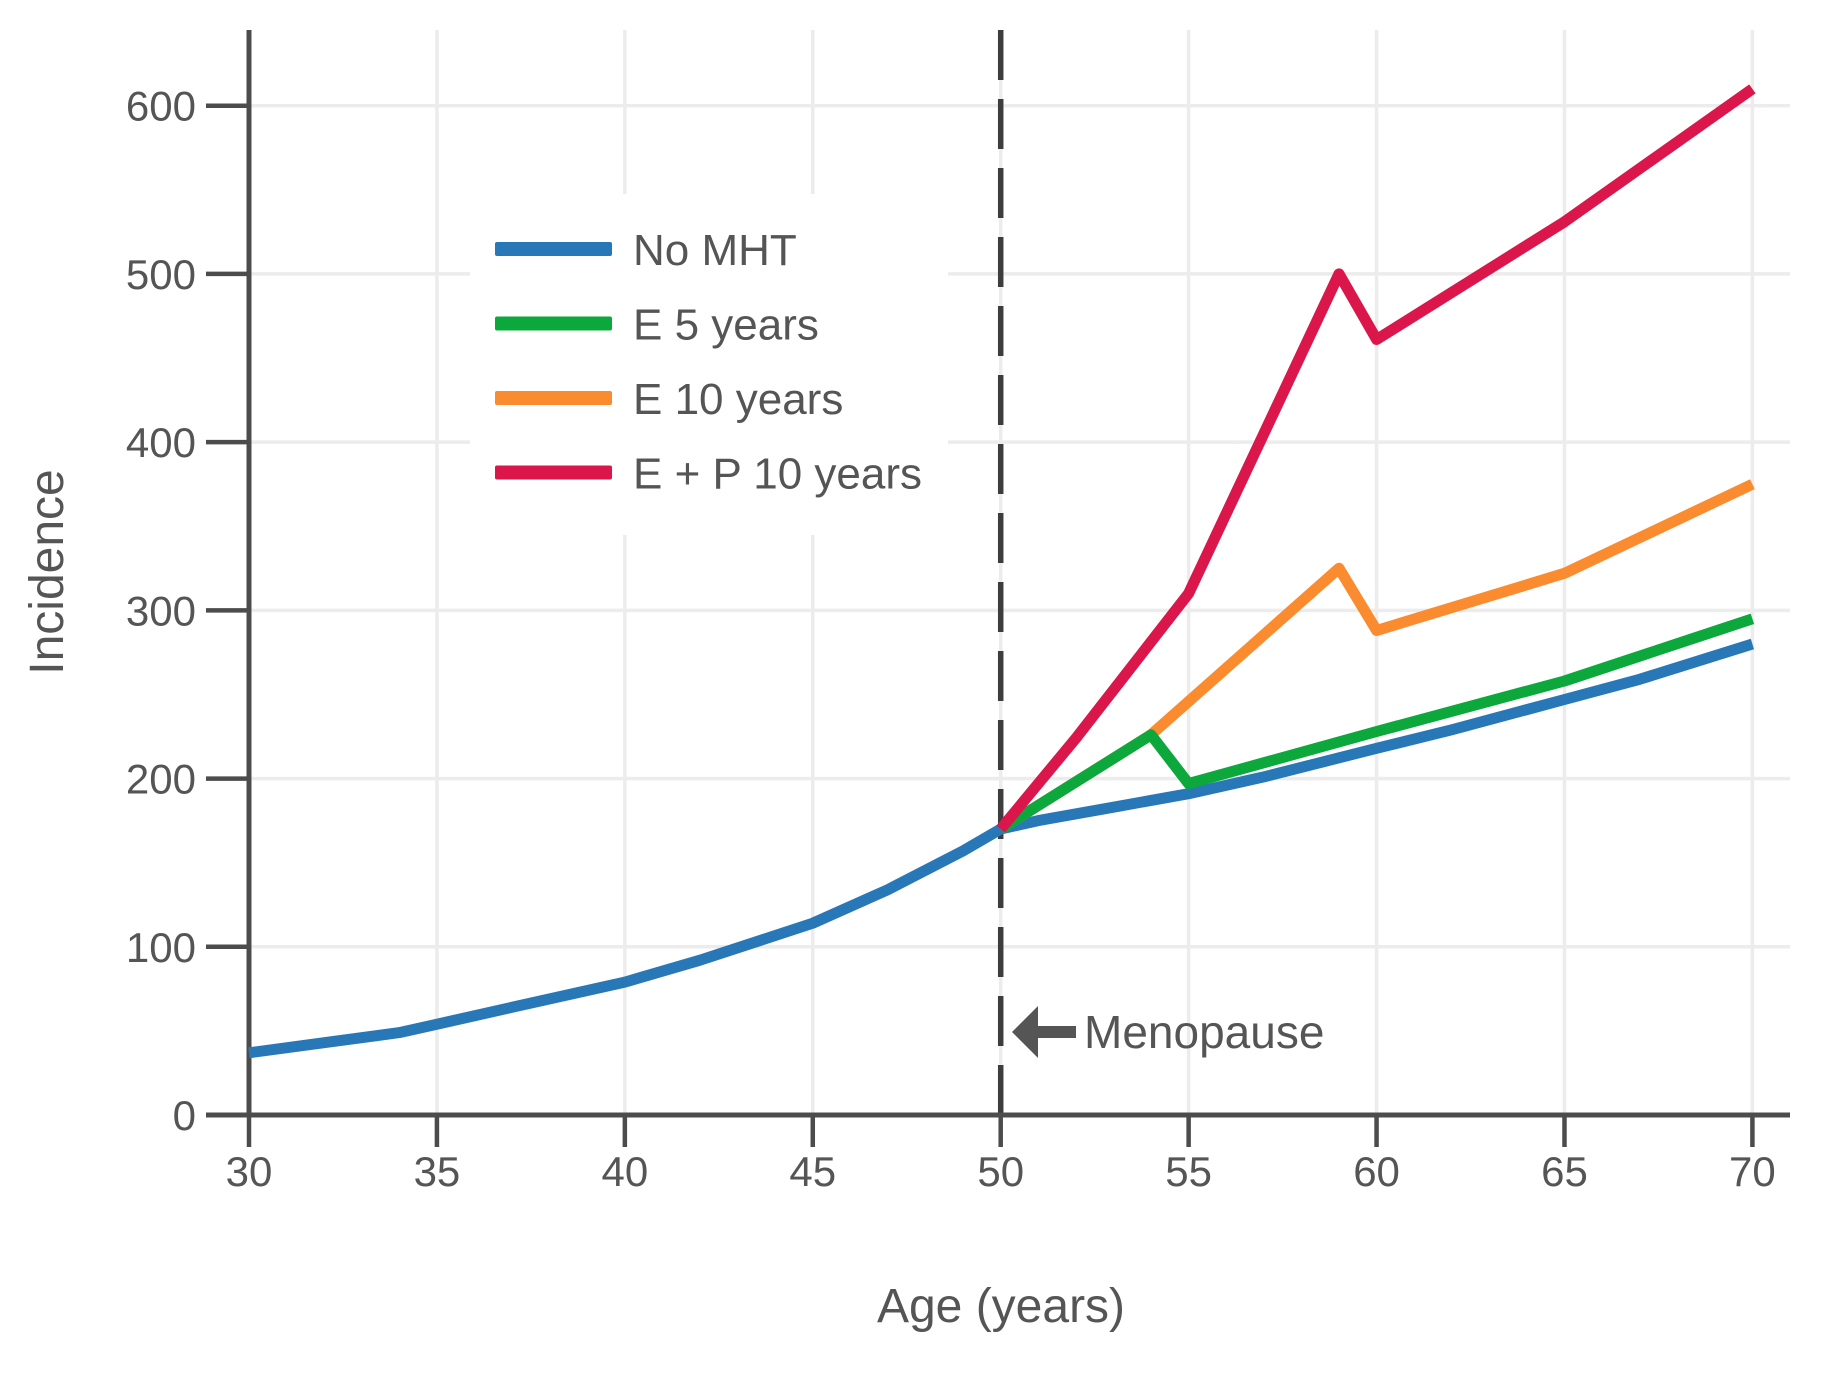 The height and width of the screenshot is (1378, 1834). I want to click on y-tick-label-100: 100, so click(161, 947).